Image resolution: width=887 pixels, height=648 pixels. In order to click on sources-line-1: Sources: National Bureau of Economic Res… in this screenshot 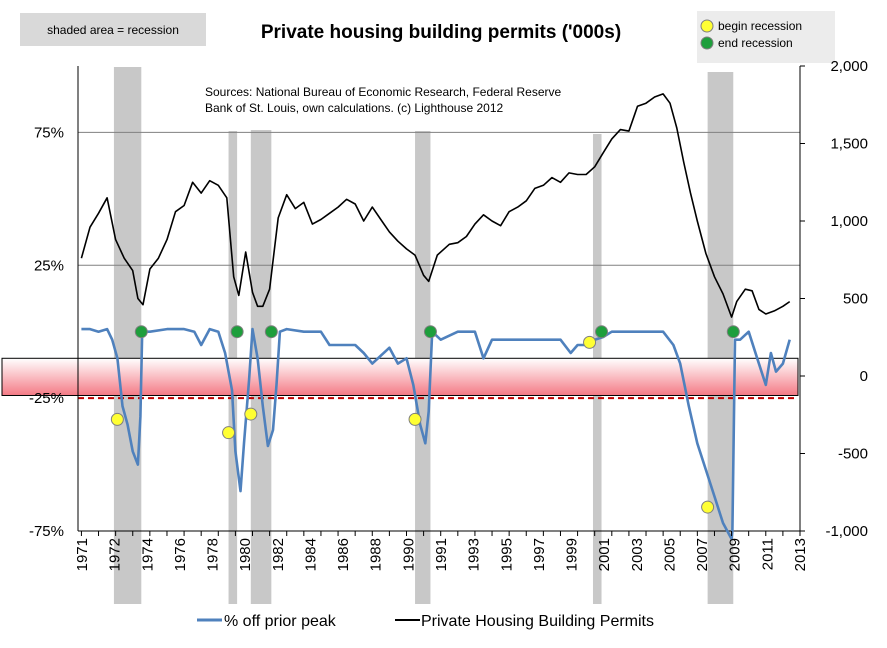, I will do `click(383, 92)`.